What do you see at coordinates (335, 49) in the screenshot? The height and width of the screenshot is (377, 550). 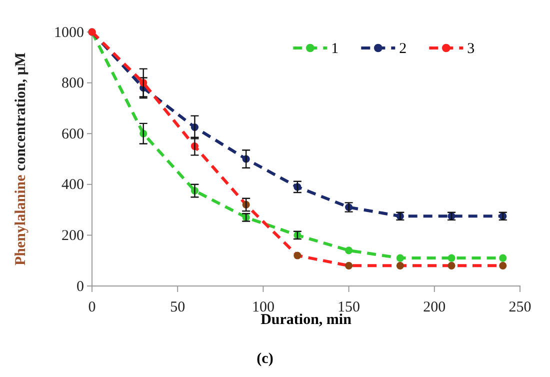 I see `legend-label: 1` at bounding box center [335, 49].